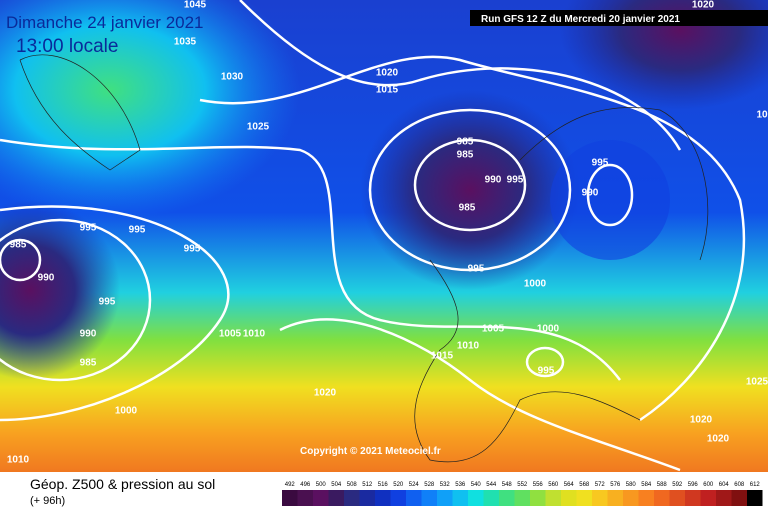 This screenshot has width=768, height=517. I want to click on scale-label: 528, so click(429, 485).